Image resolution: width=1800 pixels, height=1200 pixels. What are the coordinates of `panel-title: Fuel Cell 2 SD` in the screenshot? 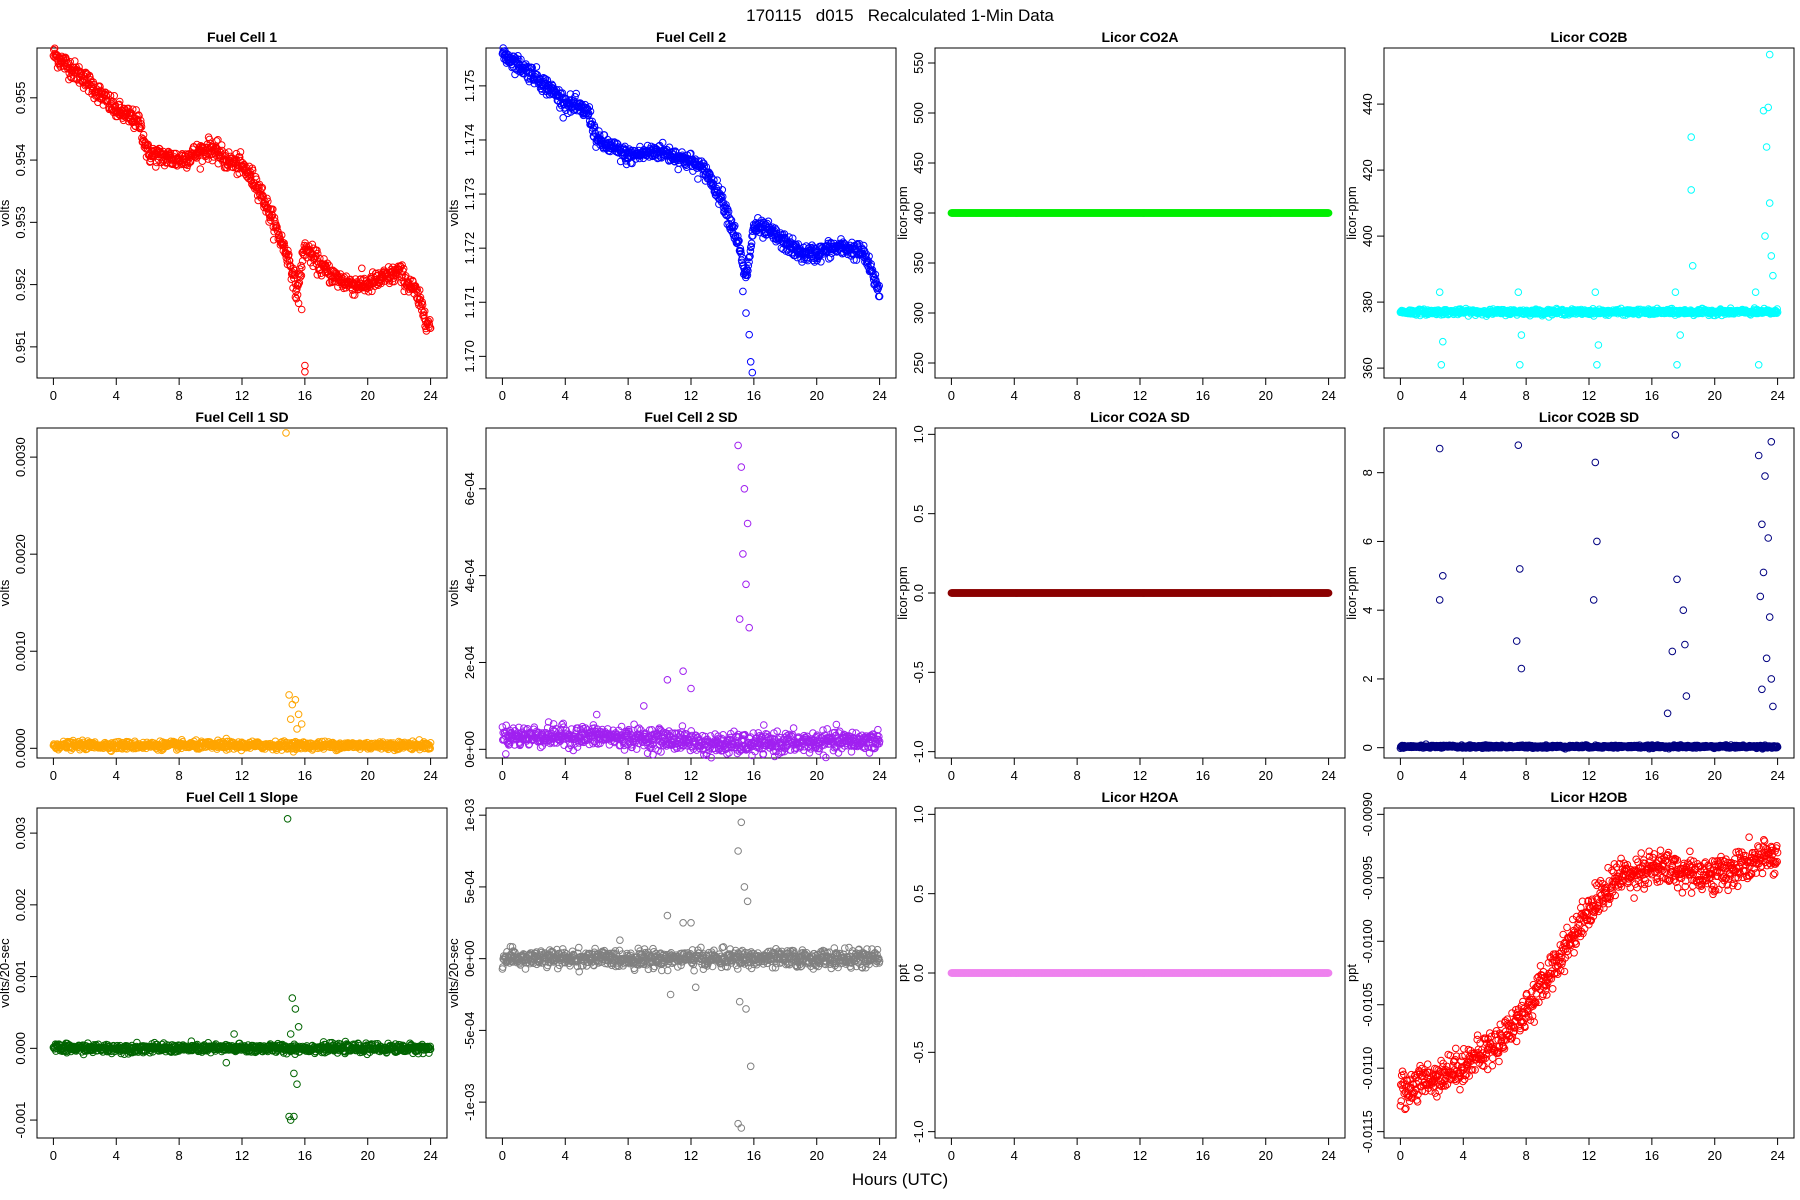 It's located at (690, 417).